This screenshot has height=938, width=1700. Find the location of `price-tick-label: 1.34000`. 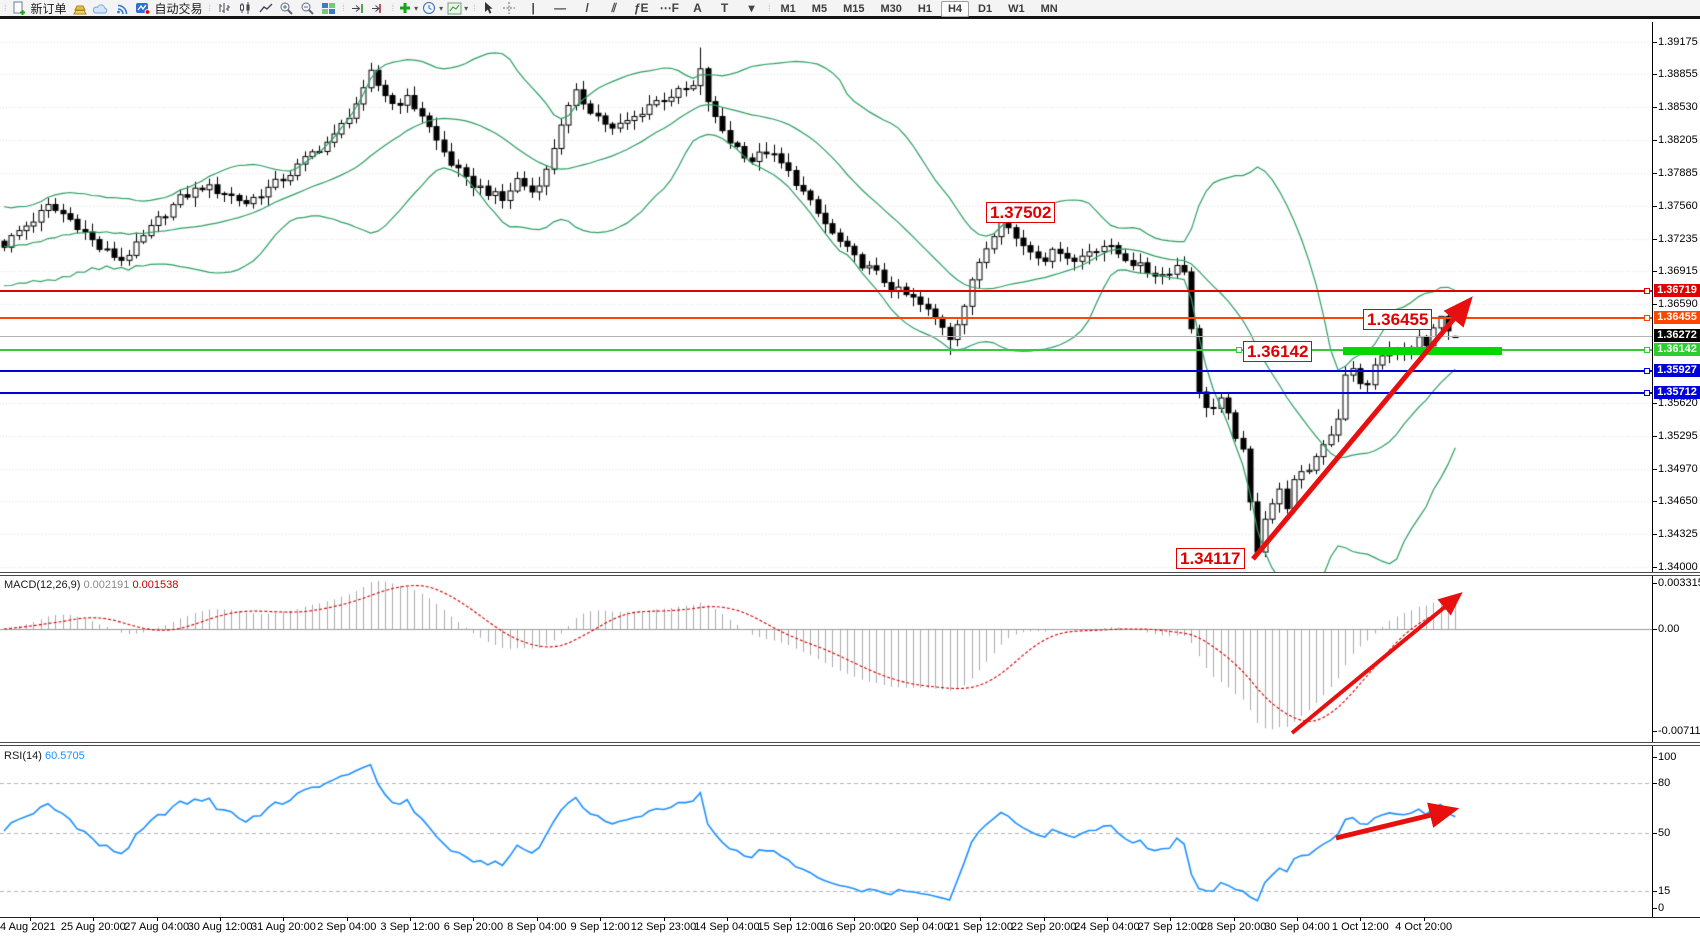

price-tick-label: 1.34000 is located at coordinates (1678, 566).